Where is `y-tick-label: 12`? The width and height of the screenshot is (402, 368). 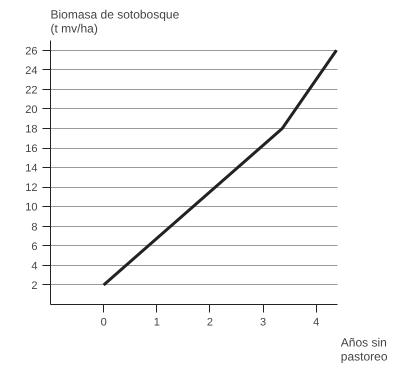
y-tick-label: 12 is located at coordinates (31, 188).